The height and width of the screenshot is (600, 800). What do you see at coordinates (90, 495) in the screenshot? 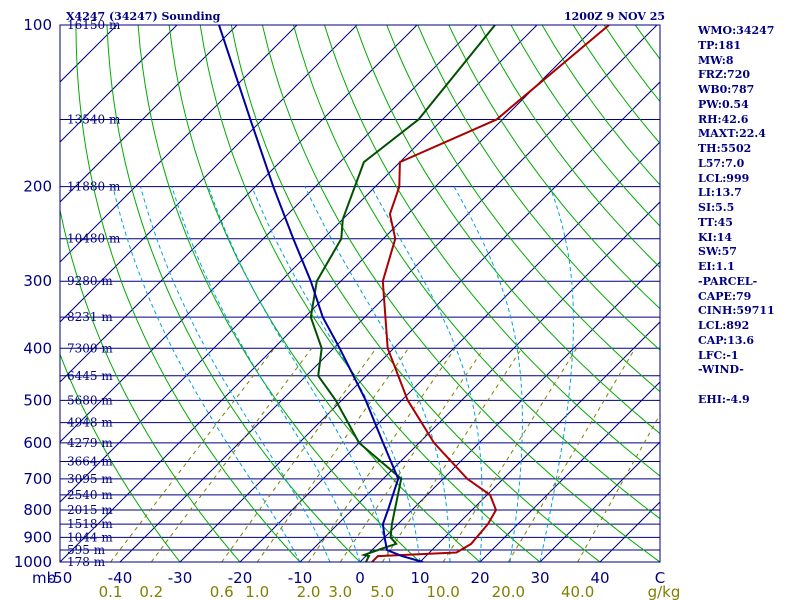
I see `height-label: 2540 m` at bounding box center [90, 495].